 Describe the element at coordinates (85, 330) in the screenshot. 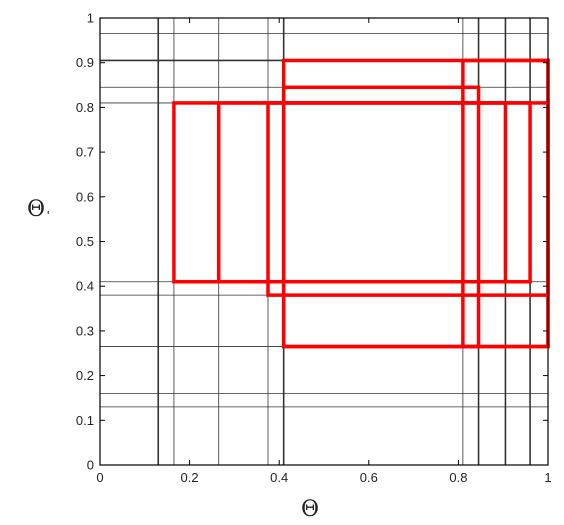

I see `y-tick-label: 0.3` at that location.